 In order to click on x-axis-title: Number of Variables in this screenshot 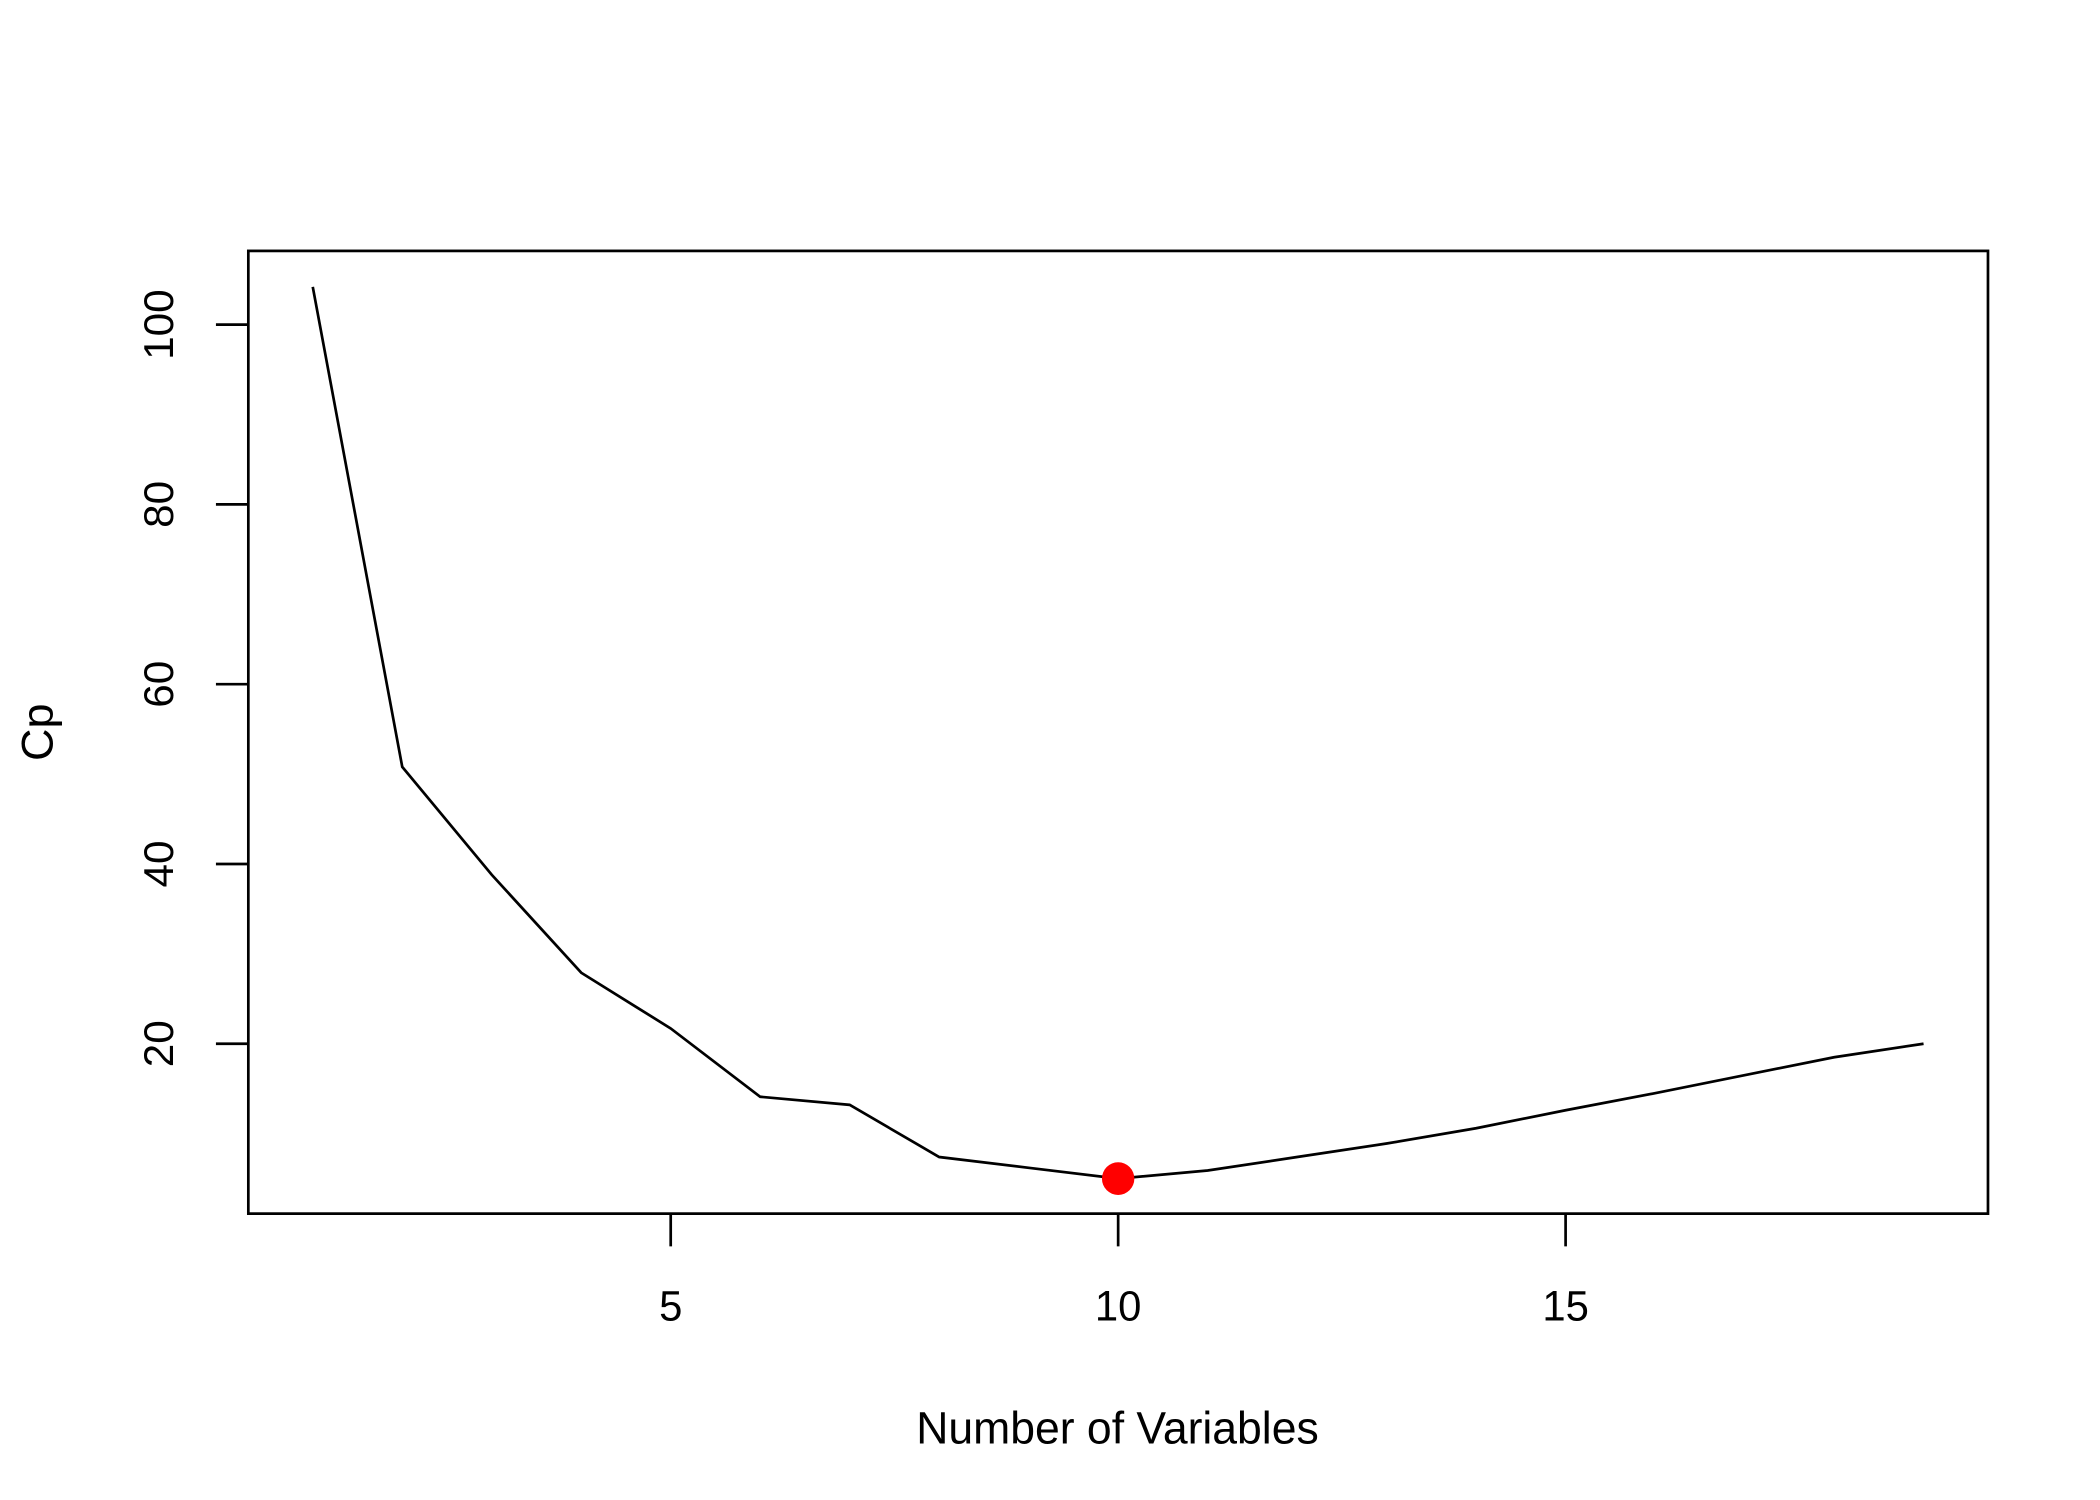, I will do `click(1117, 1429)`.